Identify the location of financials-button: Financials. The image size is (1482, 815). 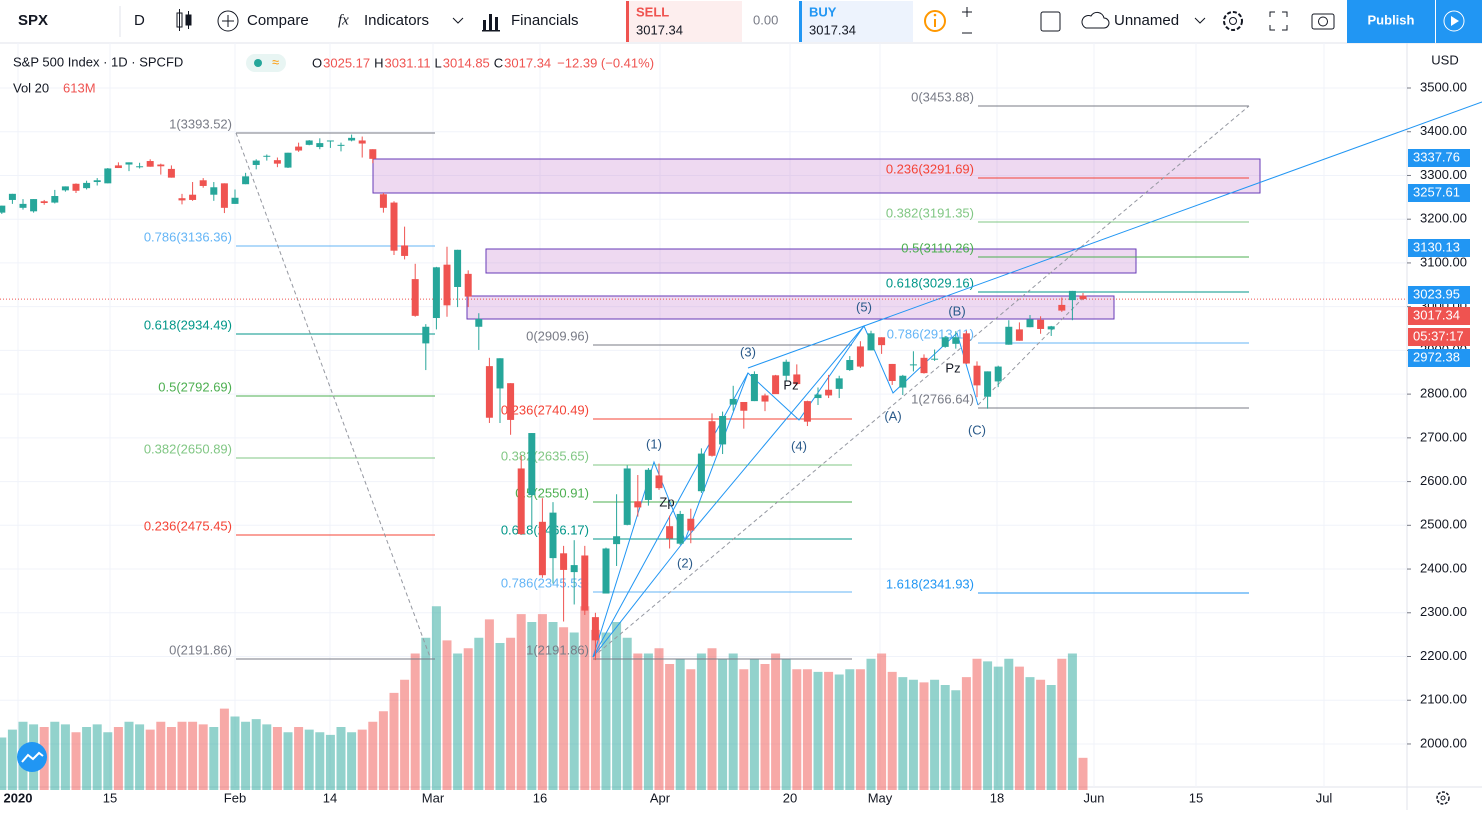
(545, 20).